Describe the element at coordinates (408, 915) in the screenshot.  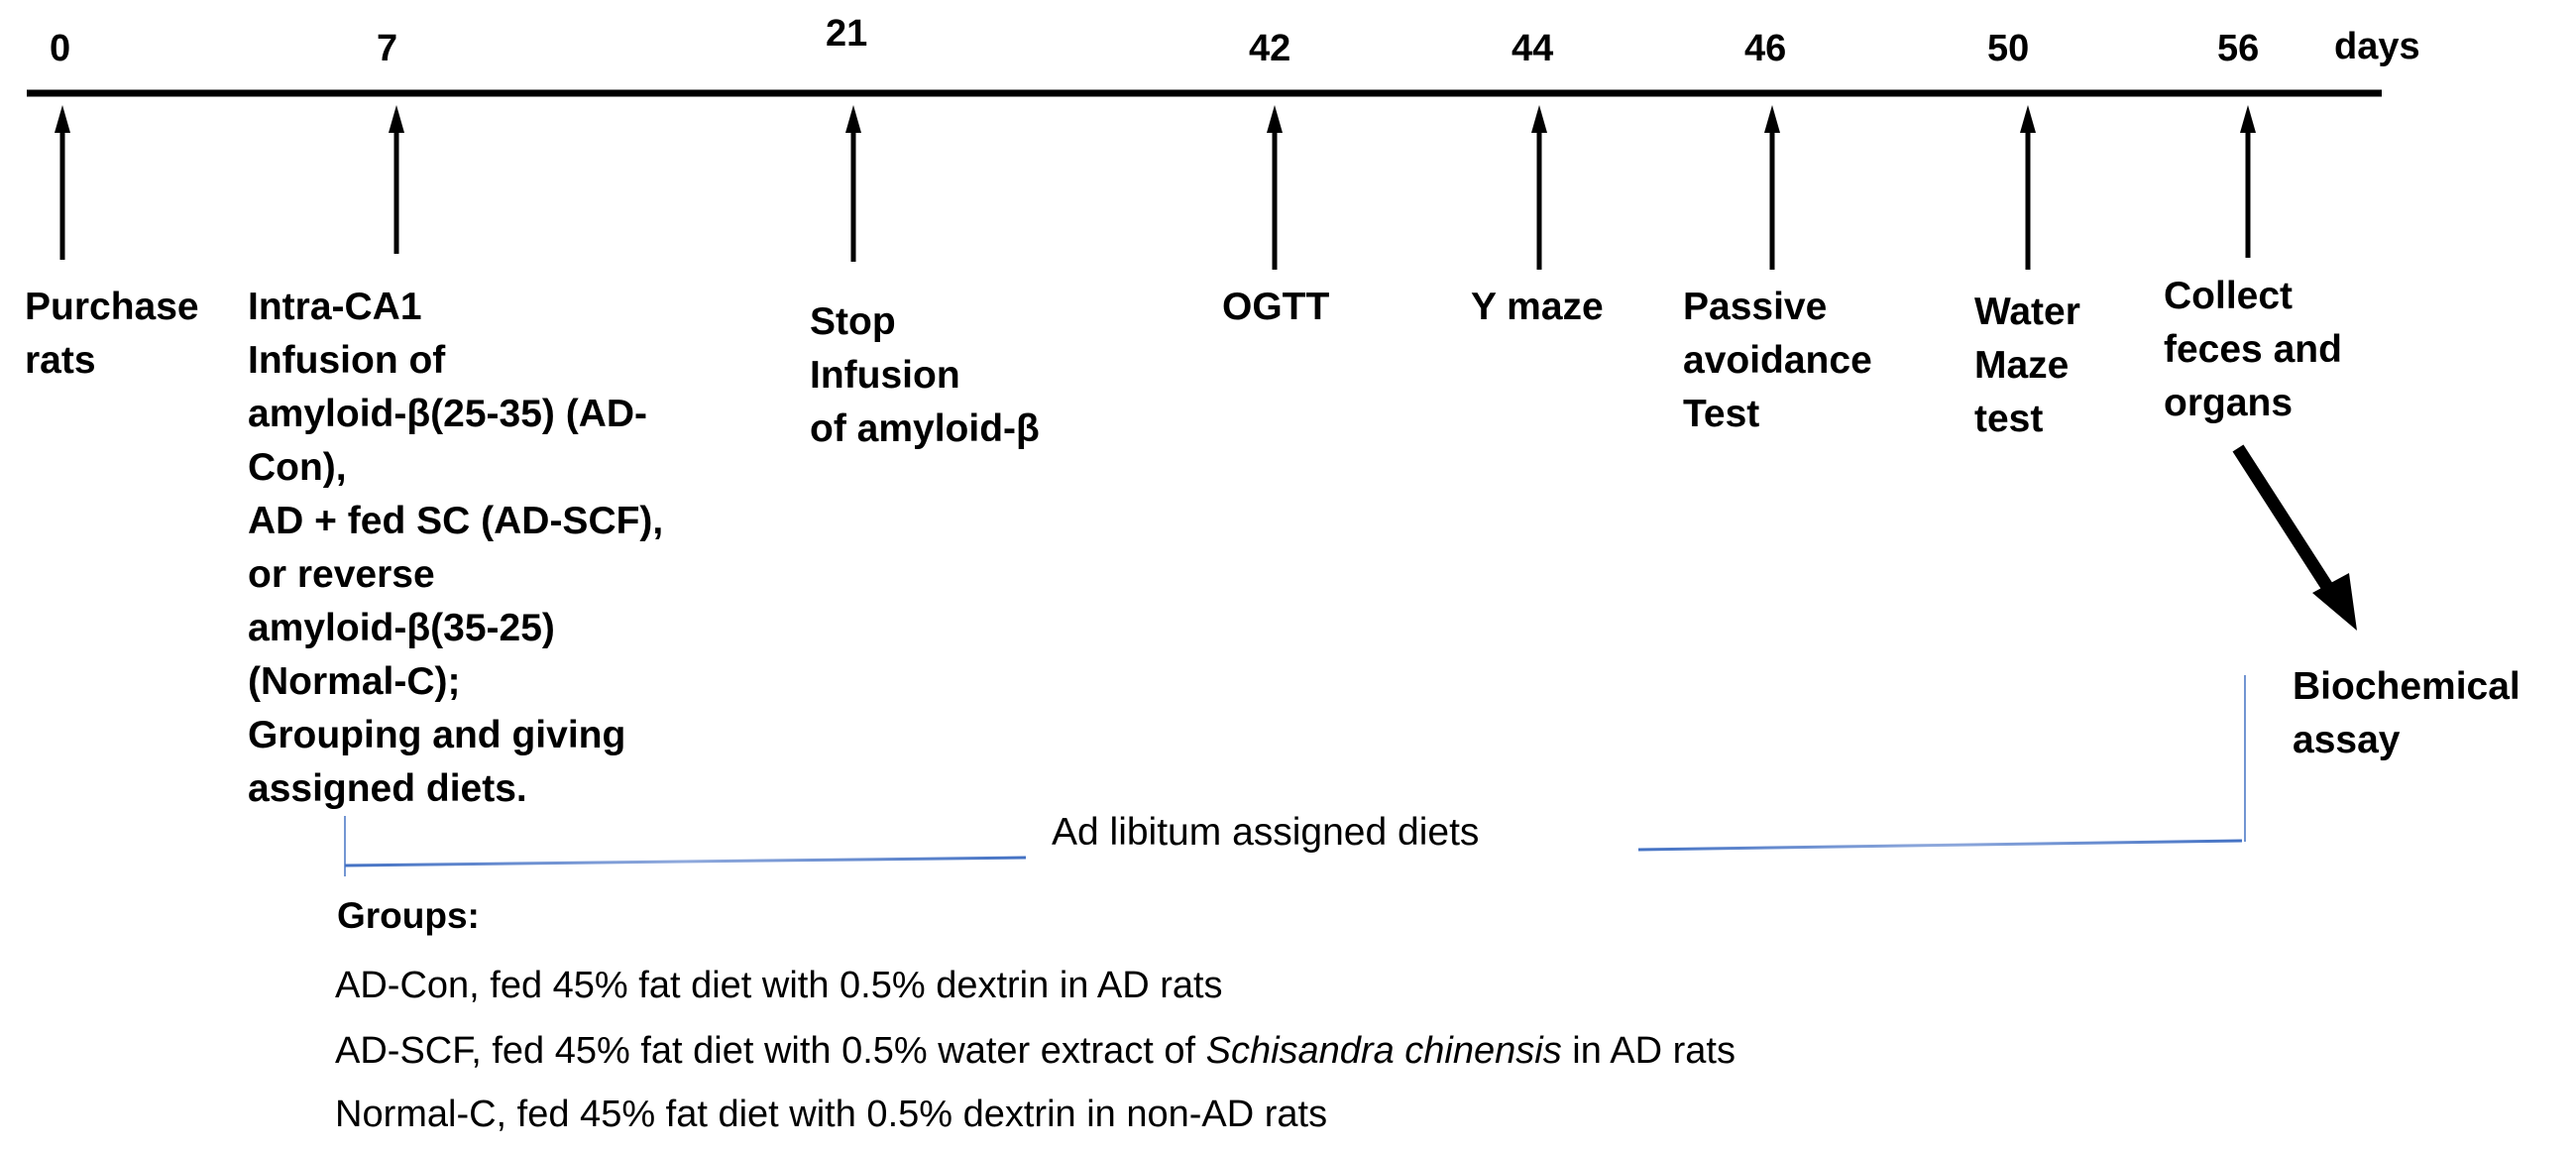
I see `groups-title: Groups:` at that location.